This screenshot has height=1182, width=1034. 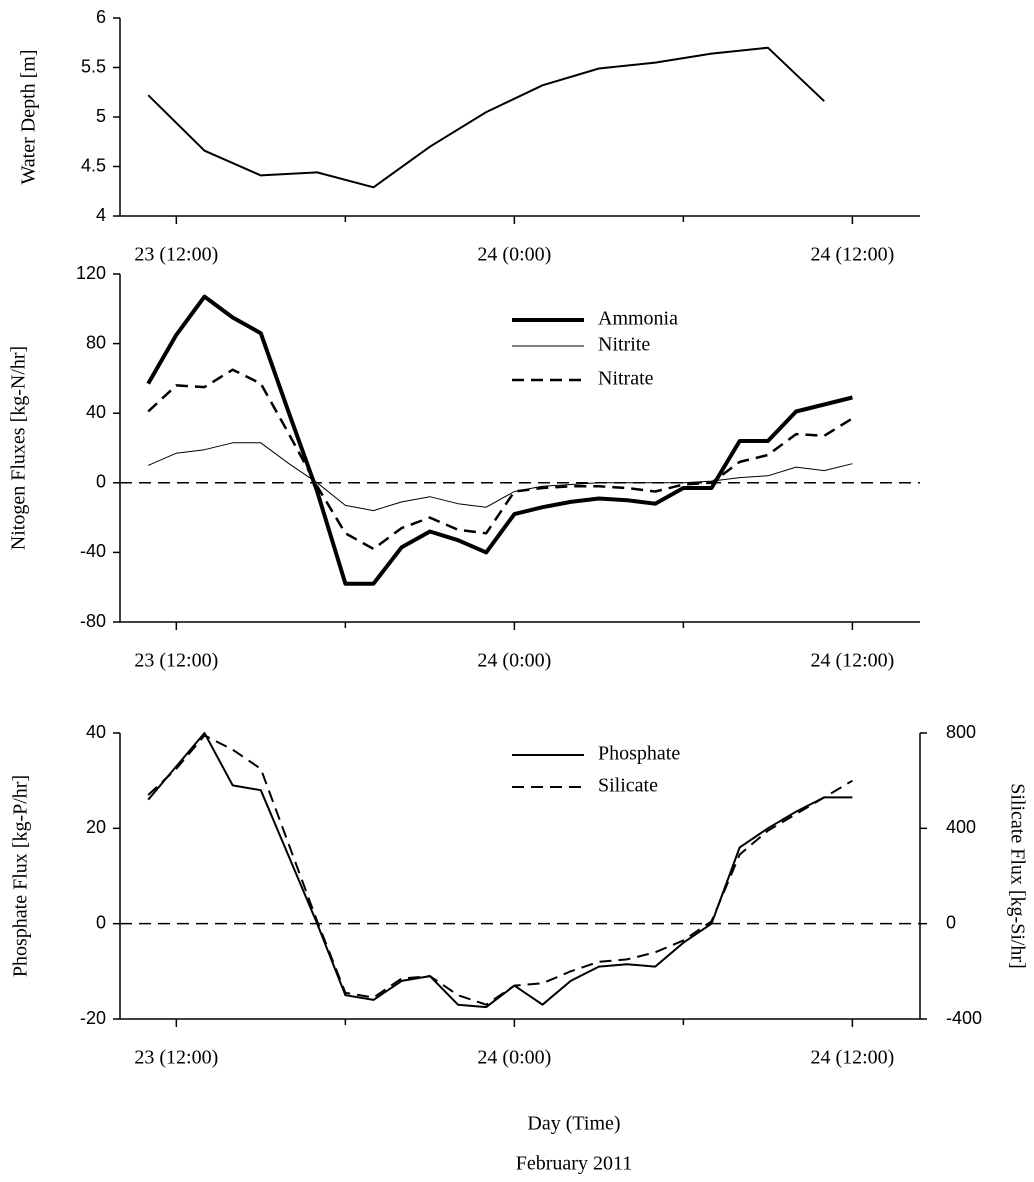 I want to click on y-tick-label: 5, so click(x=101, y=116).